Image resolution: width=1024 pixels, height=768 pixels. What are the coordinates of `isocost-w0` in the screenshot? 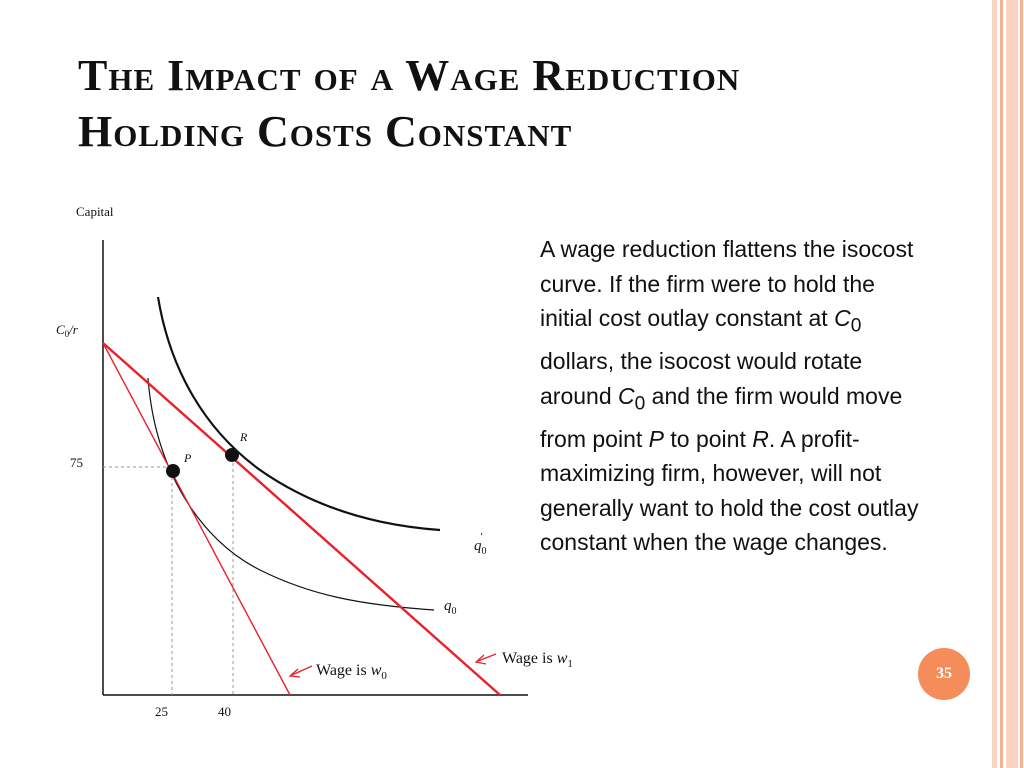 It's located at (196, 519).